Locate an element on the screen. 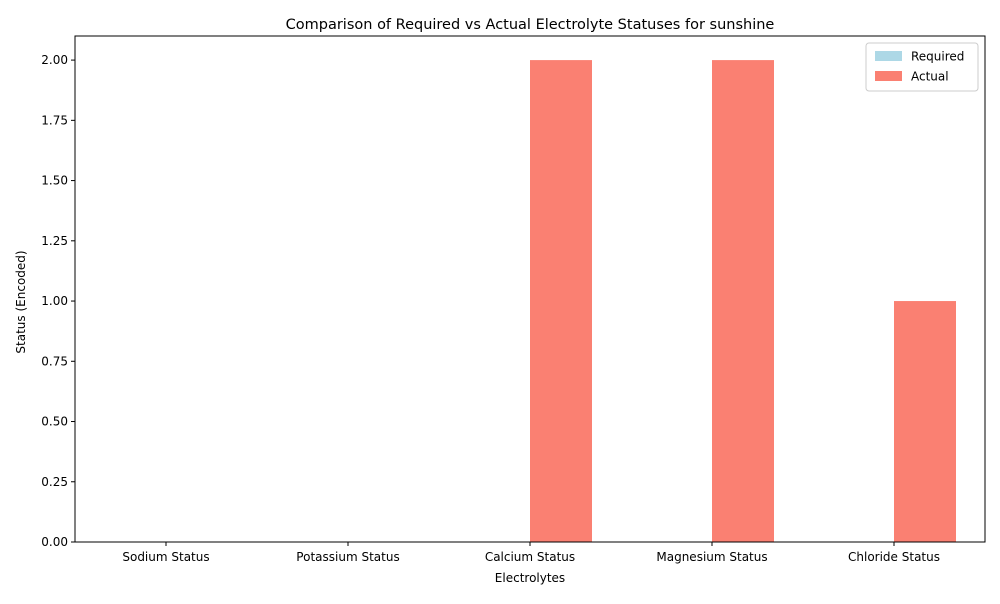  x-tick-label-0: Sodium Status is located at coordinates (165, 557).